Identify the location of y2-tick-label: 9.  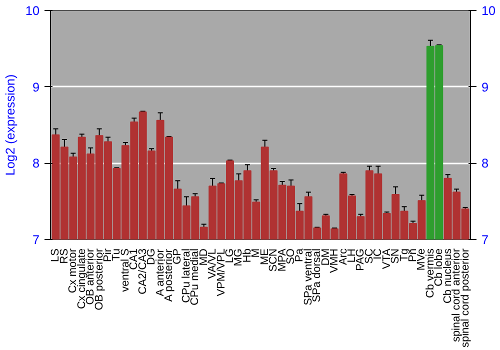
(485, 87).